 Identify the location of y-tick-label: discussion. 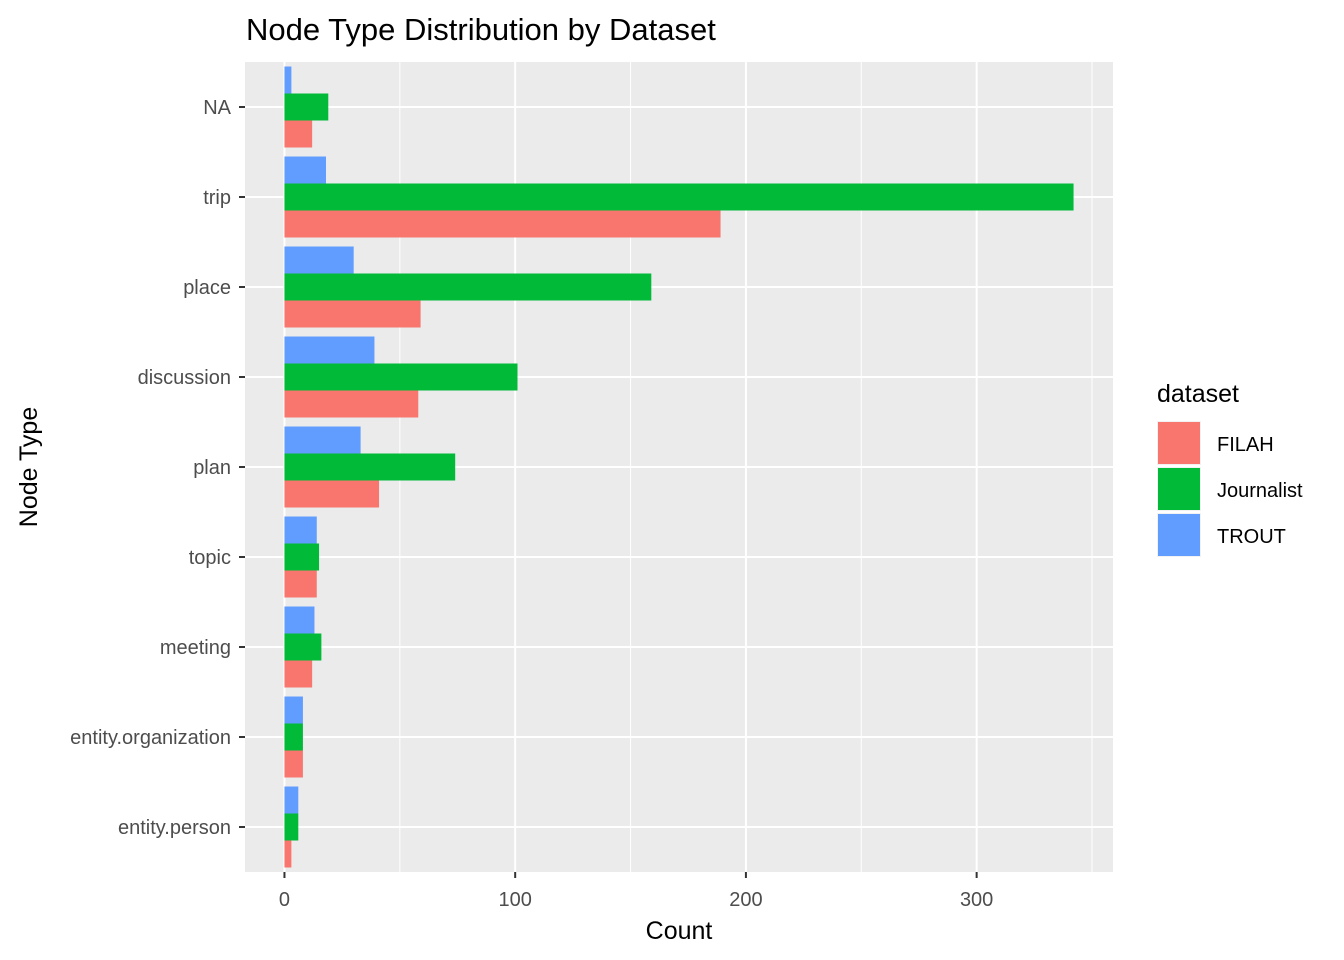
(184, 378).